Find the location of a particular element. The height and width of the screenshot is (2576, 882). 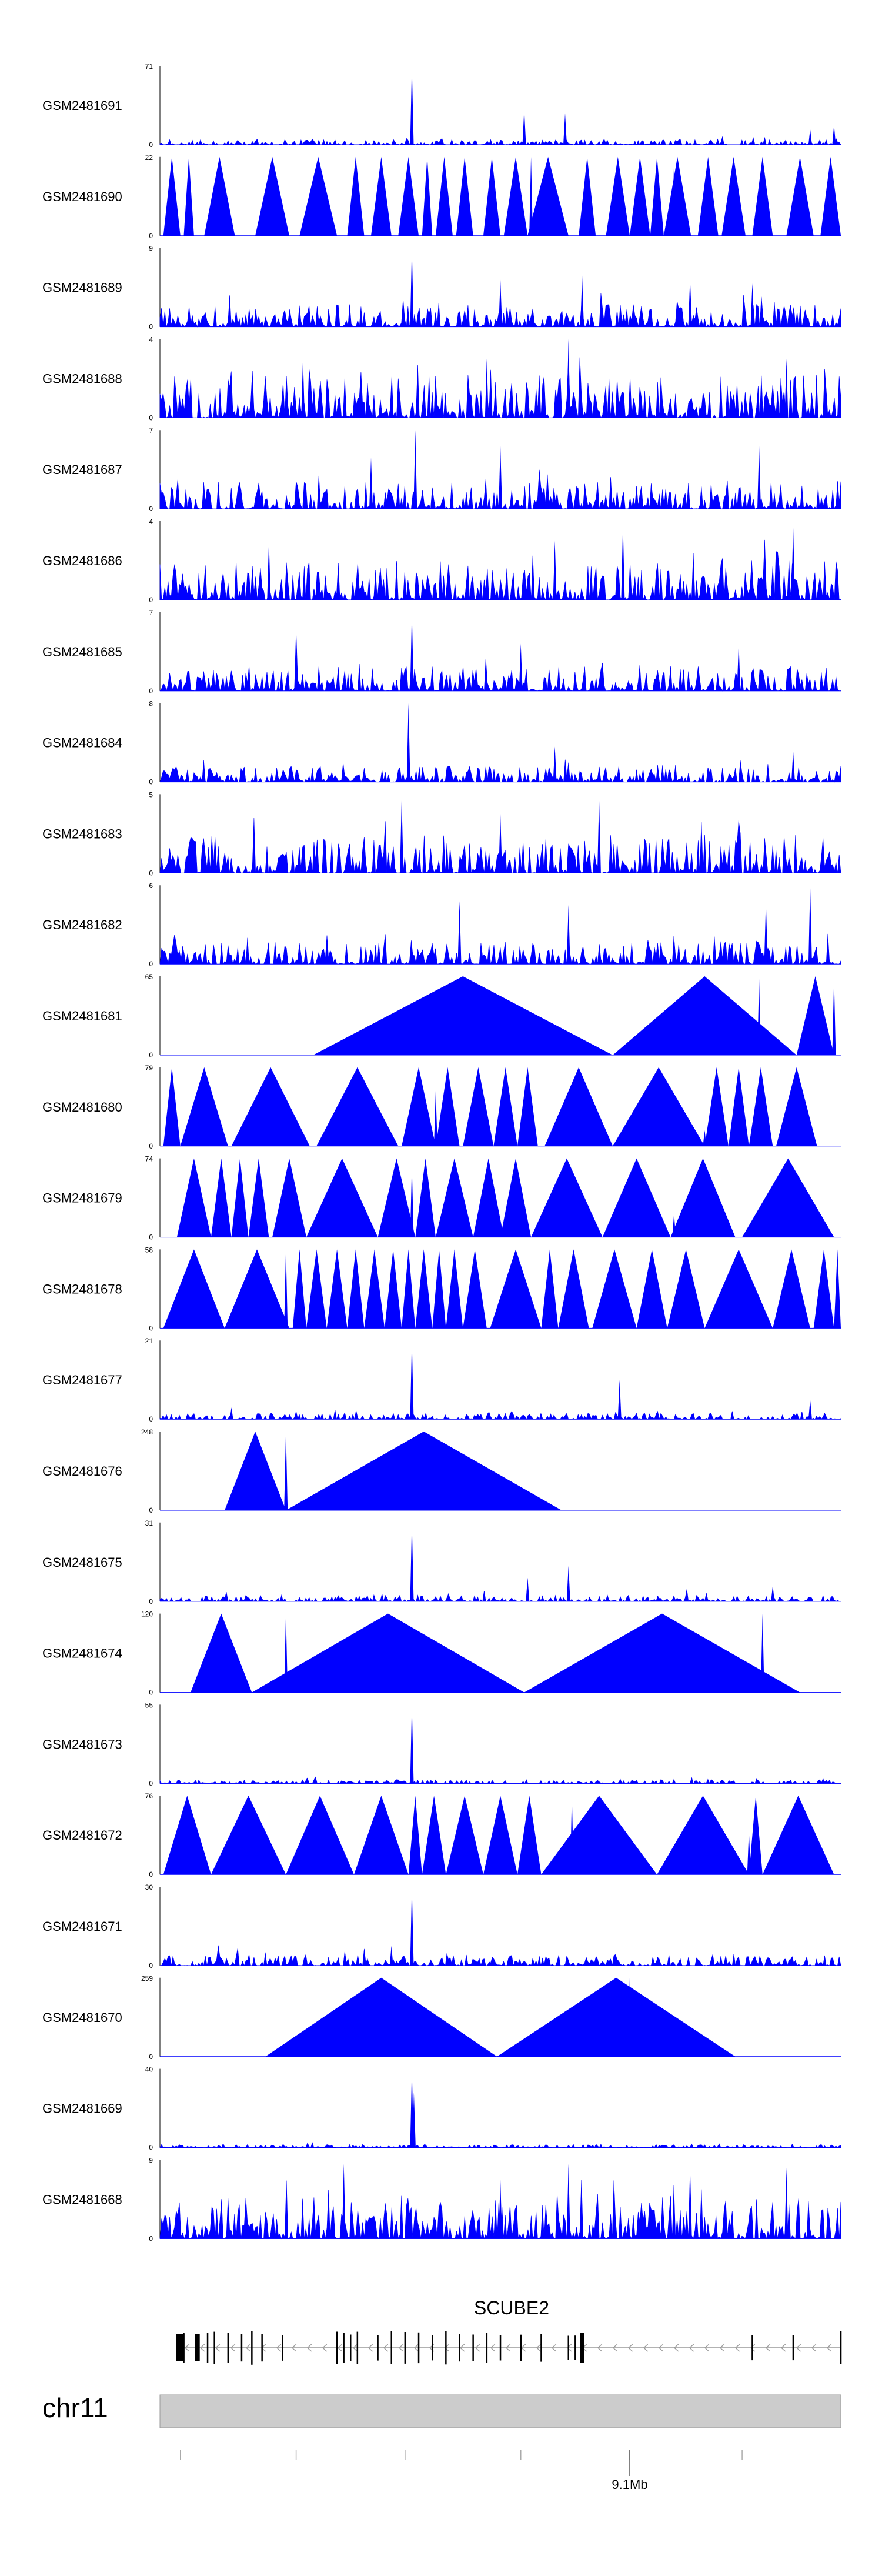

track-label: GSM2481678 is located at coordinates (82, 1289).